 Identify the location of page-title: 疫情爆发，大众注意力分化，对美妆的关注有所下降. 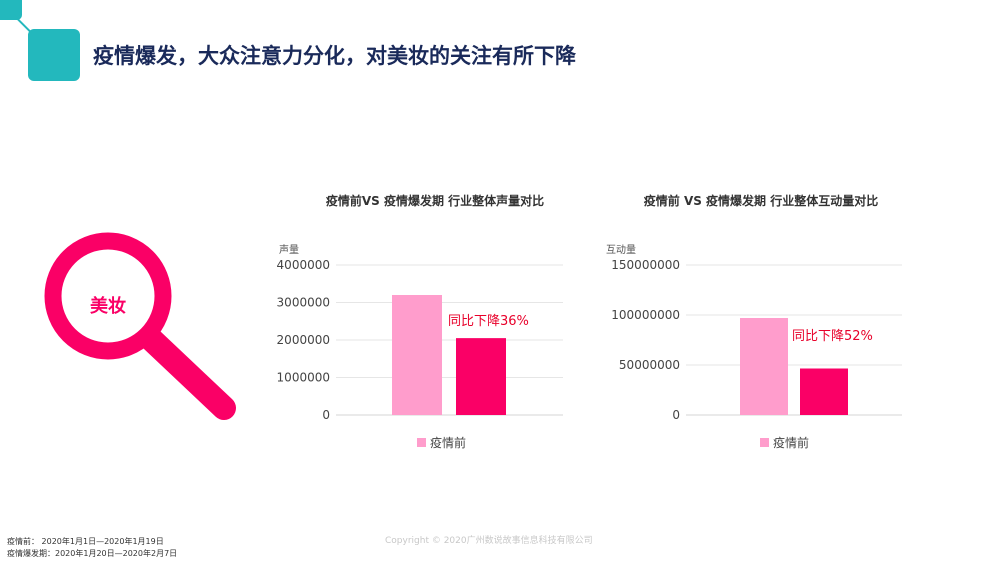
(334, 56).